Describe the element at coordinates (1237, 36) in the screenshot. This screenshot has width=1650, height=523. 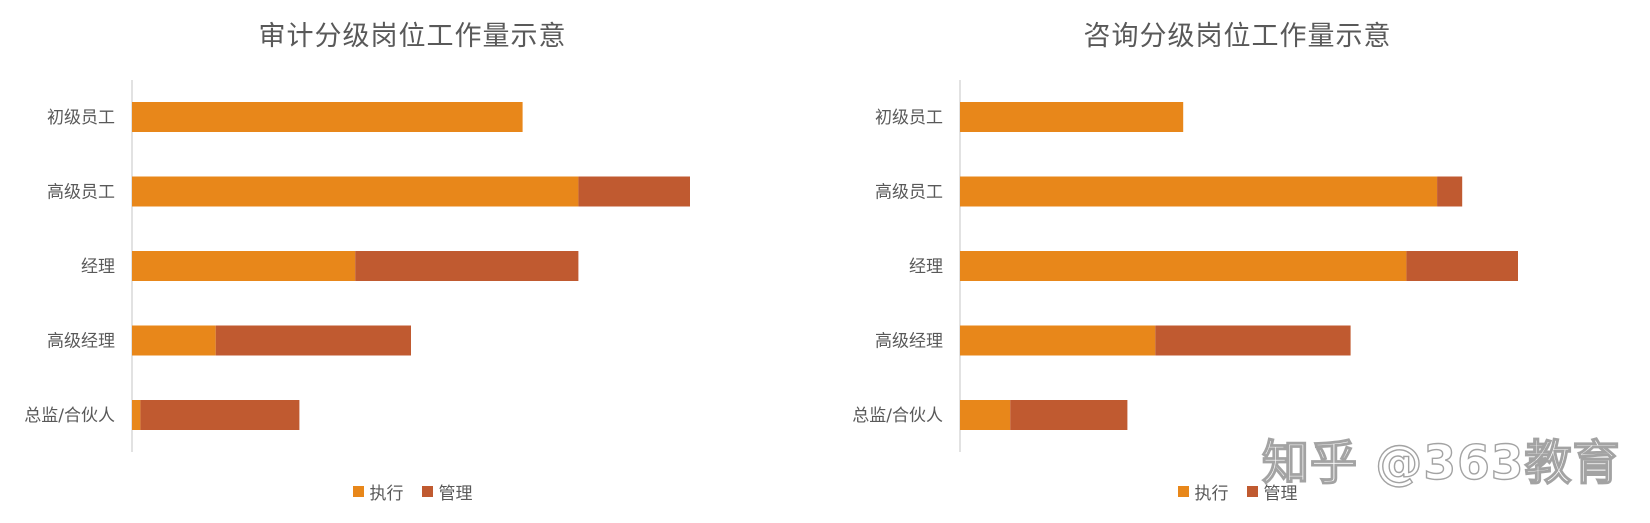
I see `chart-title: 咨询分级岗位工作量示意` at that location.